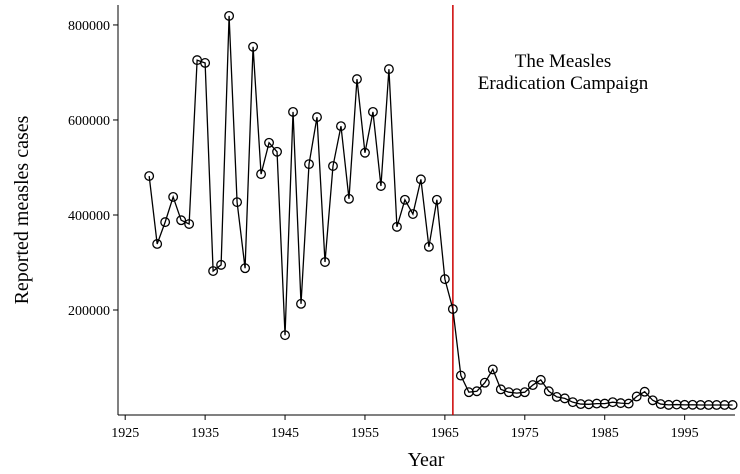  Describe the element at coordinates (445, 433) in the screenshot. I see `x-tick-label: 1965` at that location.